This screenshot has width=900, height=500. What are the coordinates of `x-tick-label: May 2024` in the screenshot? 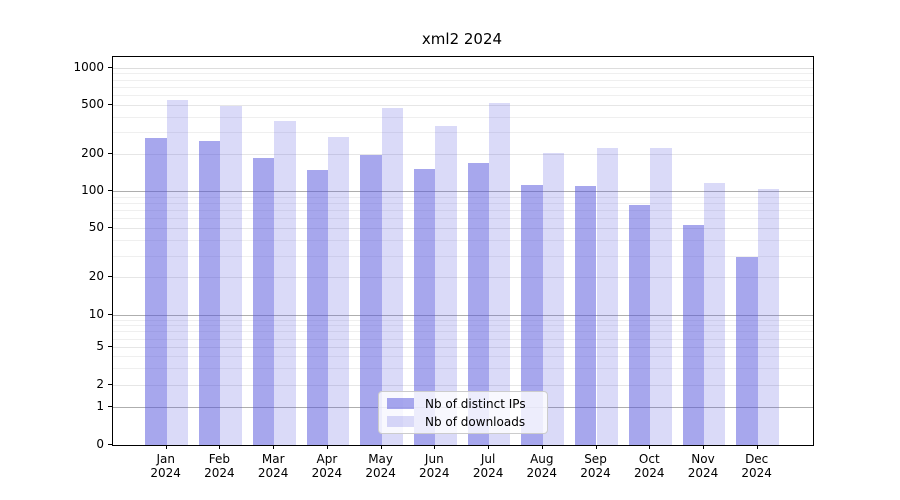 It's located at (380, 466).